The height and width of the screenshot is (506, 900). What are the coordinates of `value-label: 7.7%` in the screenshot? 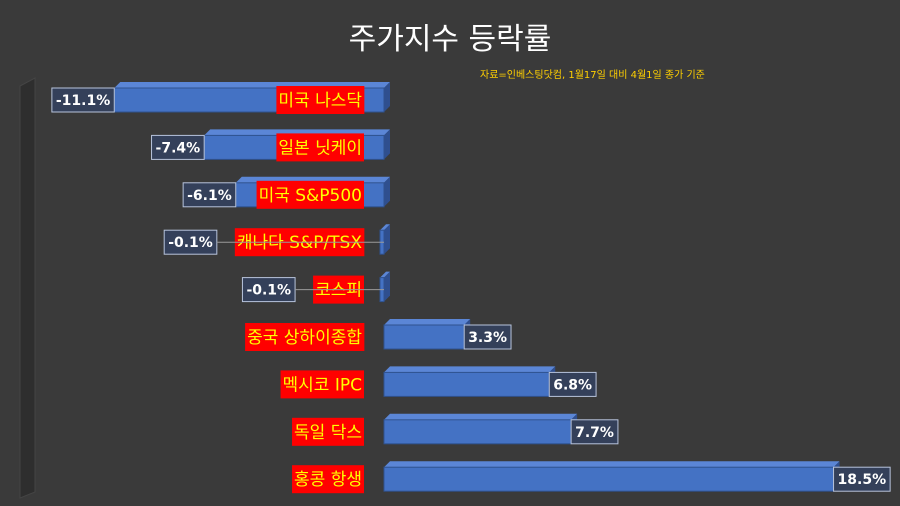 It's located at (594, 433).